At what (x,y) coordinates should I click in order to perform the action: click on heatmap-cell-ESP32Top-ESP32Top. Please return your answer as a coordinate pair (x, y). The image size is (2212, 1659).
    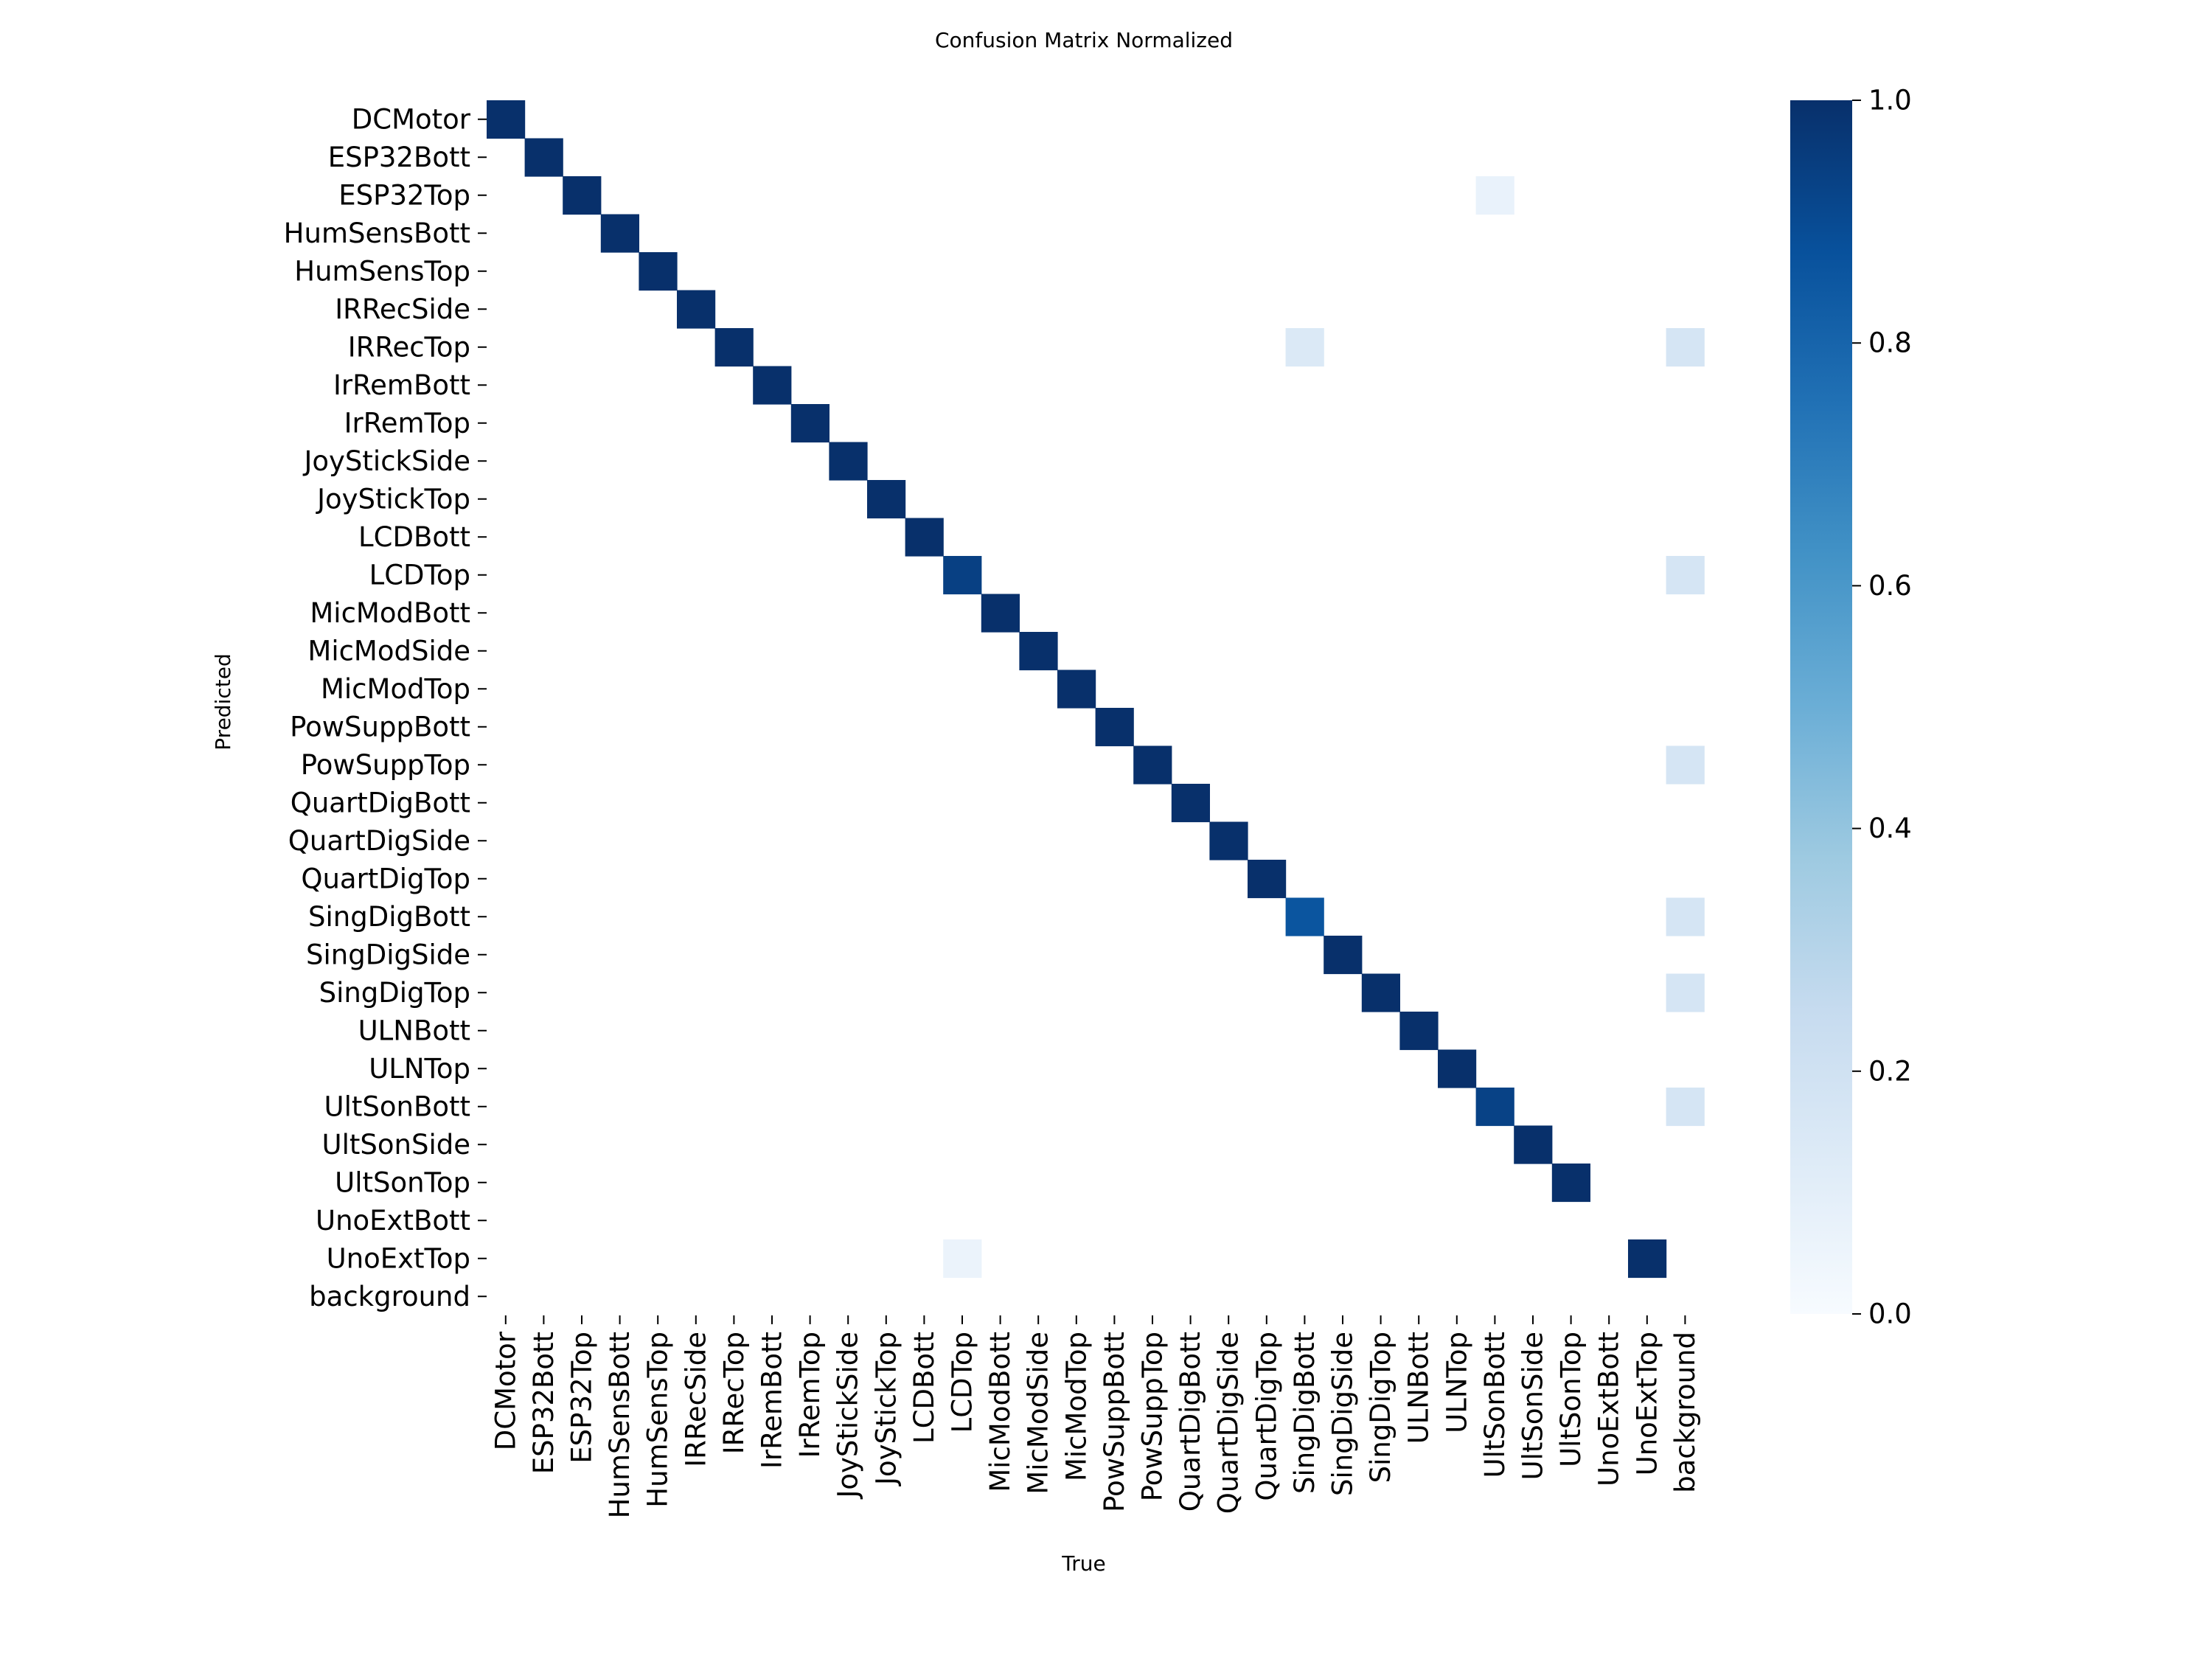
    Looking at the image, I should click on (582, 195).